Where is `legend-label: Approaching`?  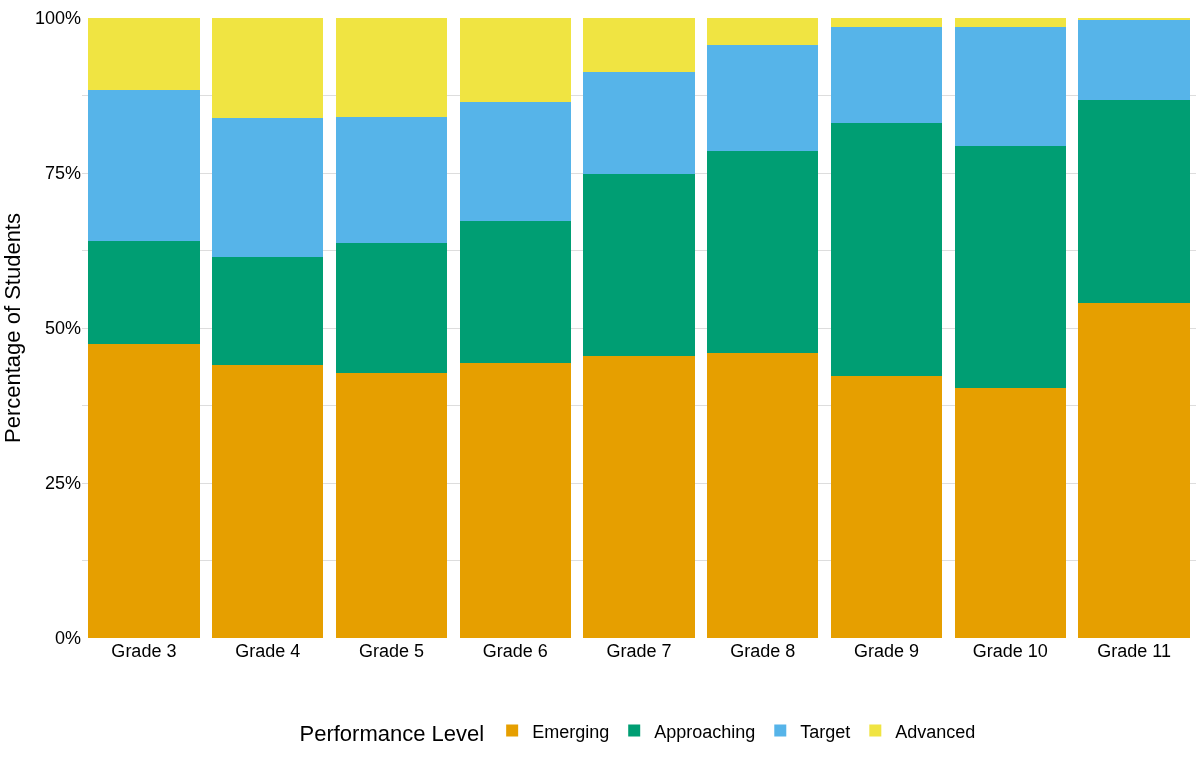 legend-label: Approaching is located at coordinates (705, 731).